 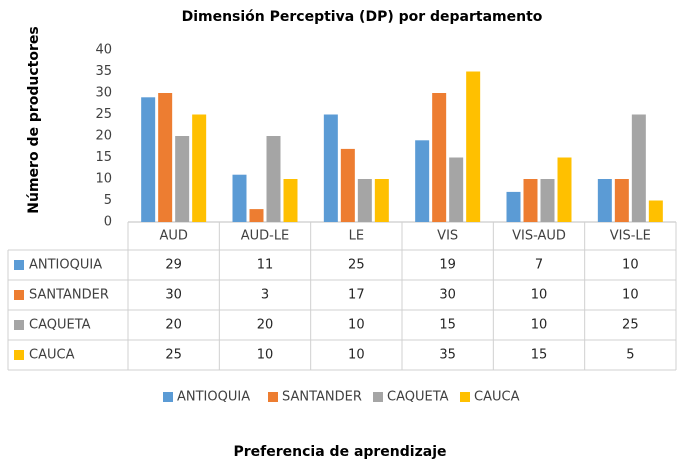 I want to click on y-tick-label: 25, so click(x=103, y=114).